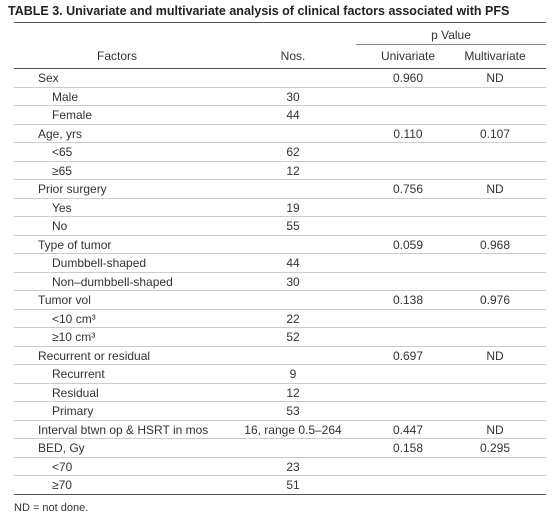 This screenshot has height=520, width=552. Describe the element at coordinates (408, 78) in the screenshot. I see `univariate: 0.960` at that location.